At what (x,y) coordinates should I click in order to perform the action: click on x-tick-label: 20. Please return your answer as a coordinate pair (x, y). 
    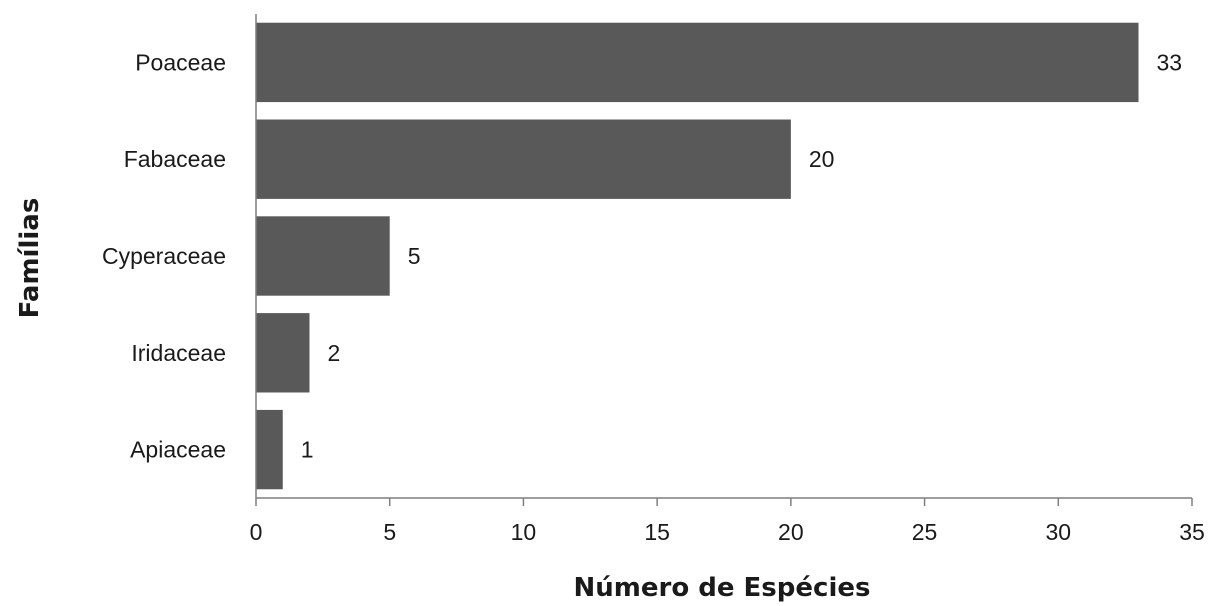
    Looking at the image, I should click on (791, 532).